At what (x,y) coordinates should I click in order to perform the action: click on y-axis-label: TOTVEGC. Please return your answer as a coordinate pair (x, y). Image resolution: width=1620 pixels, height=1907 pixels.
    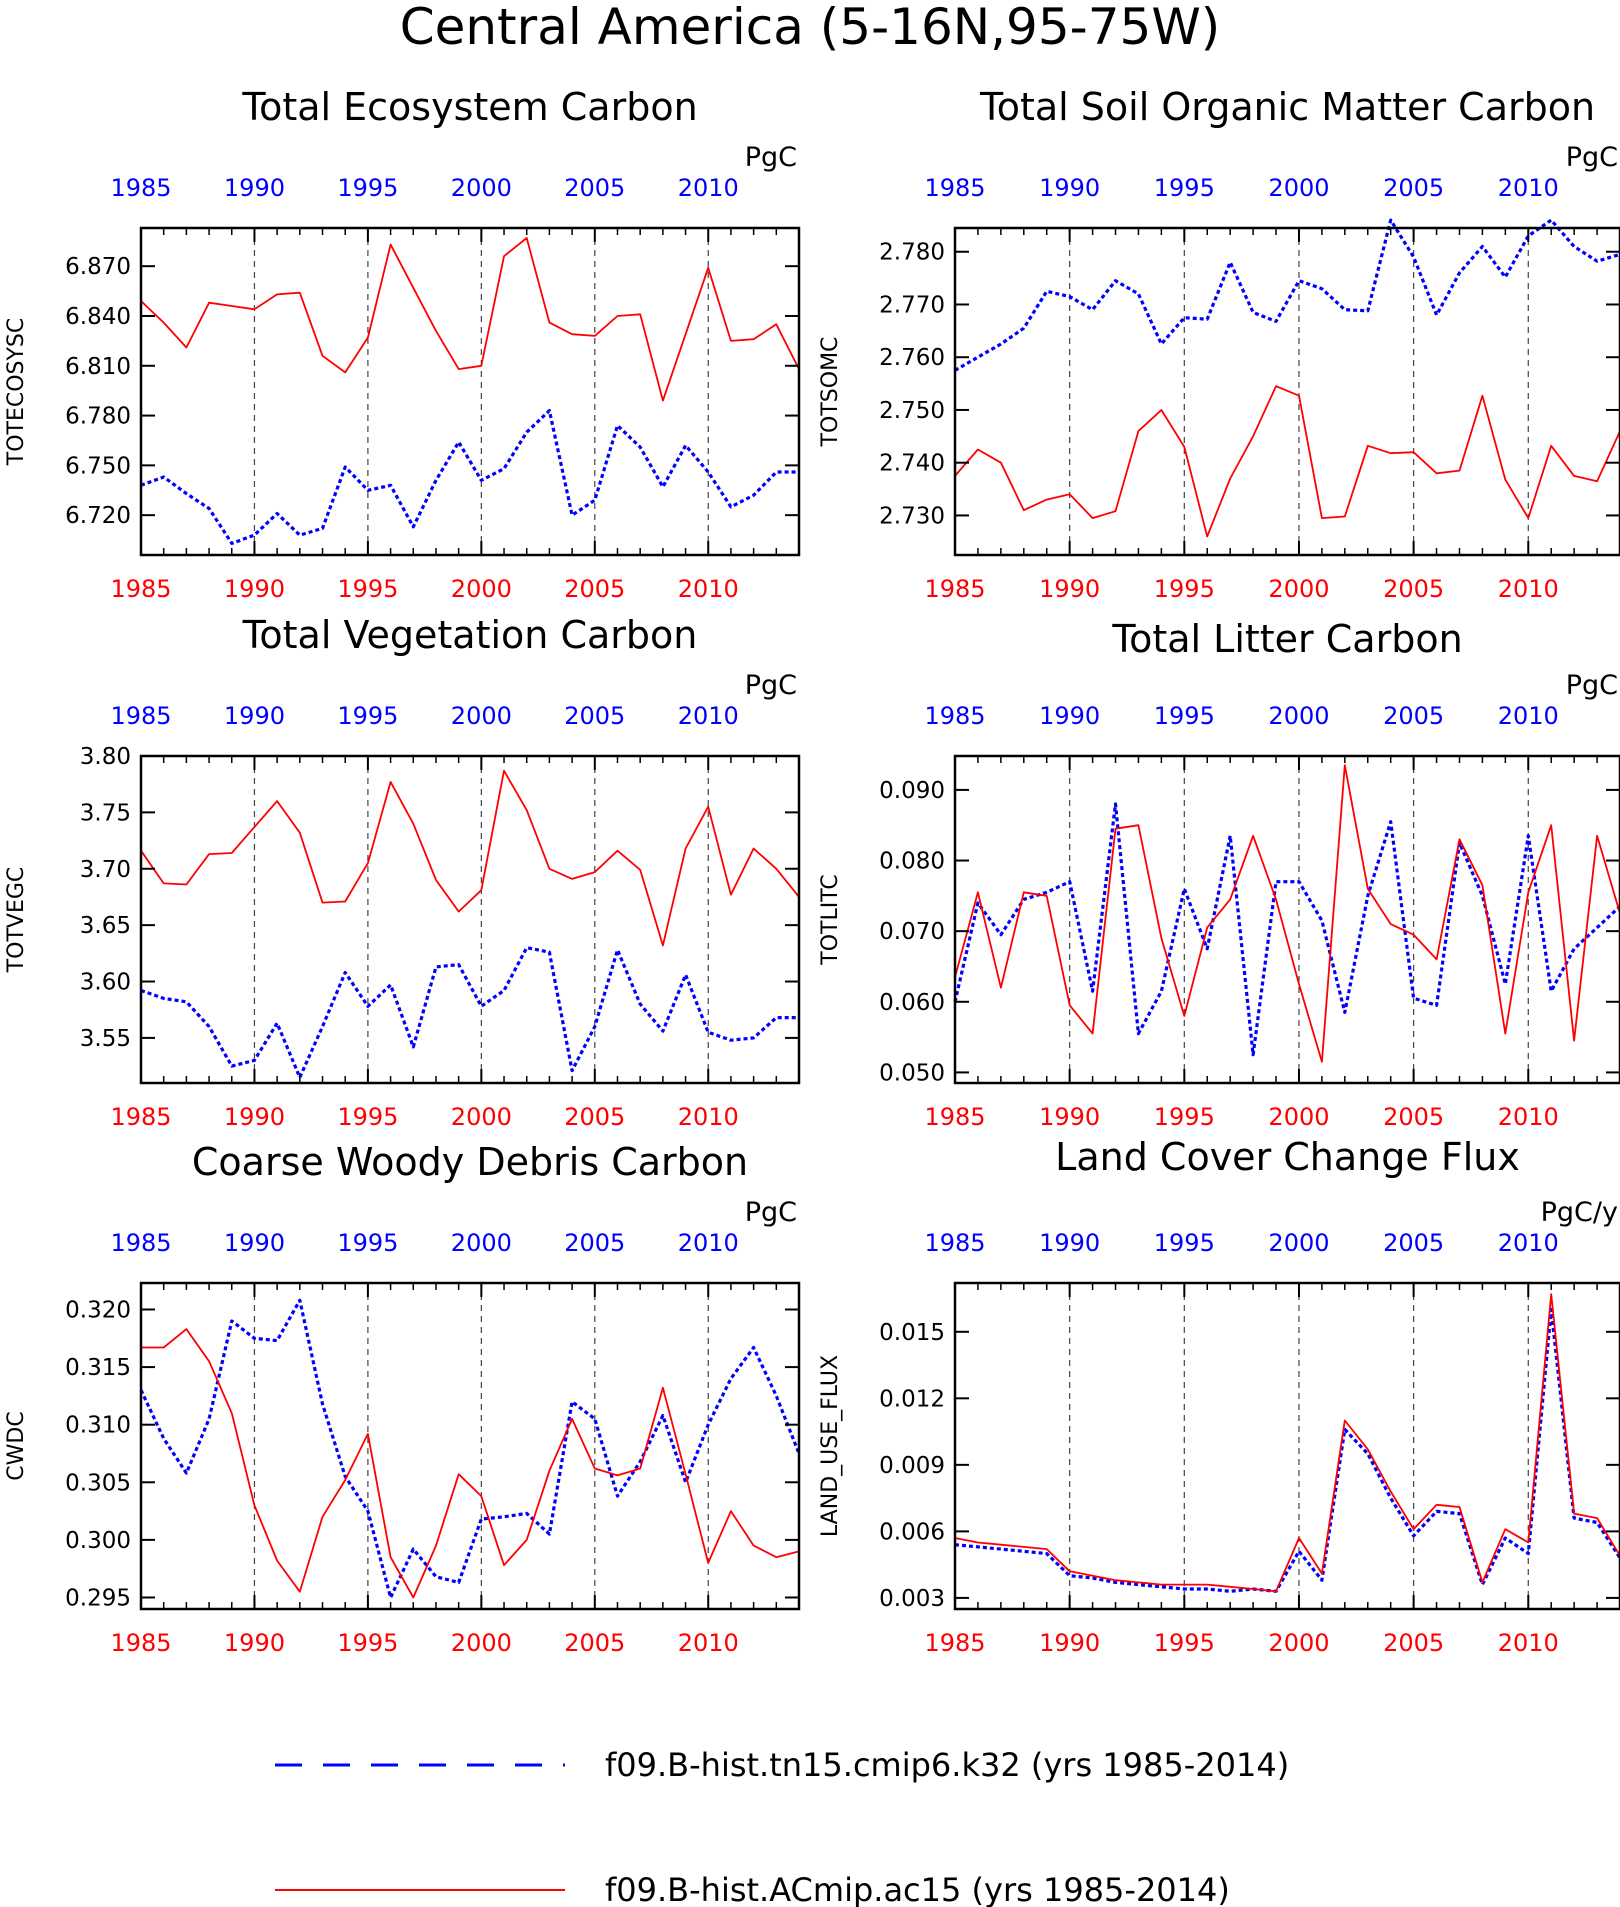
    Looking at the image, I should click on (16, 920).